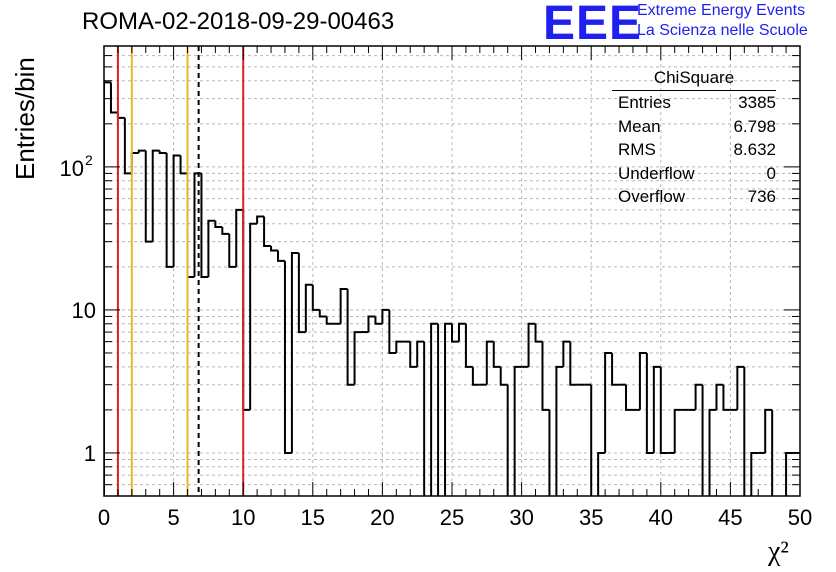 This screenshot has width=836, height=572. Describe the element at coordinates (173, 517) in the screenshot. I see `x-tick-label: 5` at that location.